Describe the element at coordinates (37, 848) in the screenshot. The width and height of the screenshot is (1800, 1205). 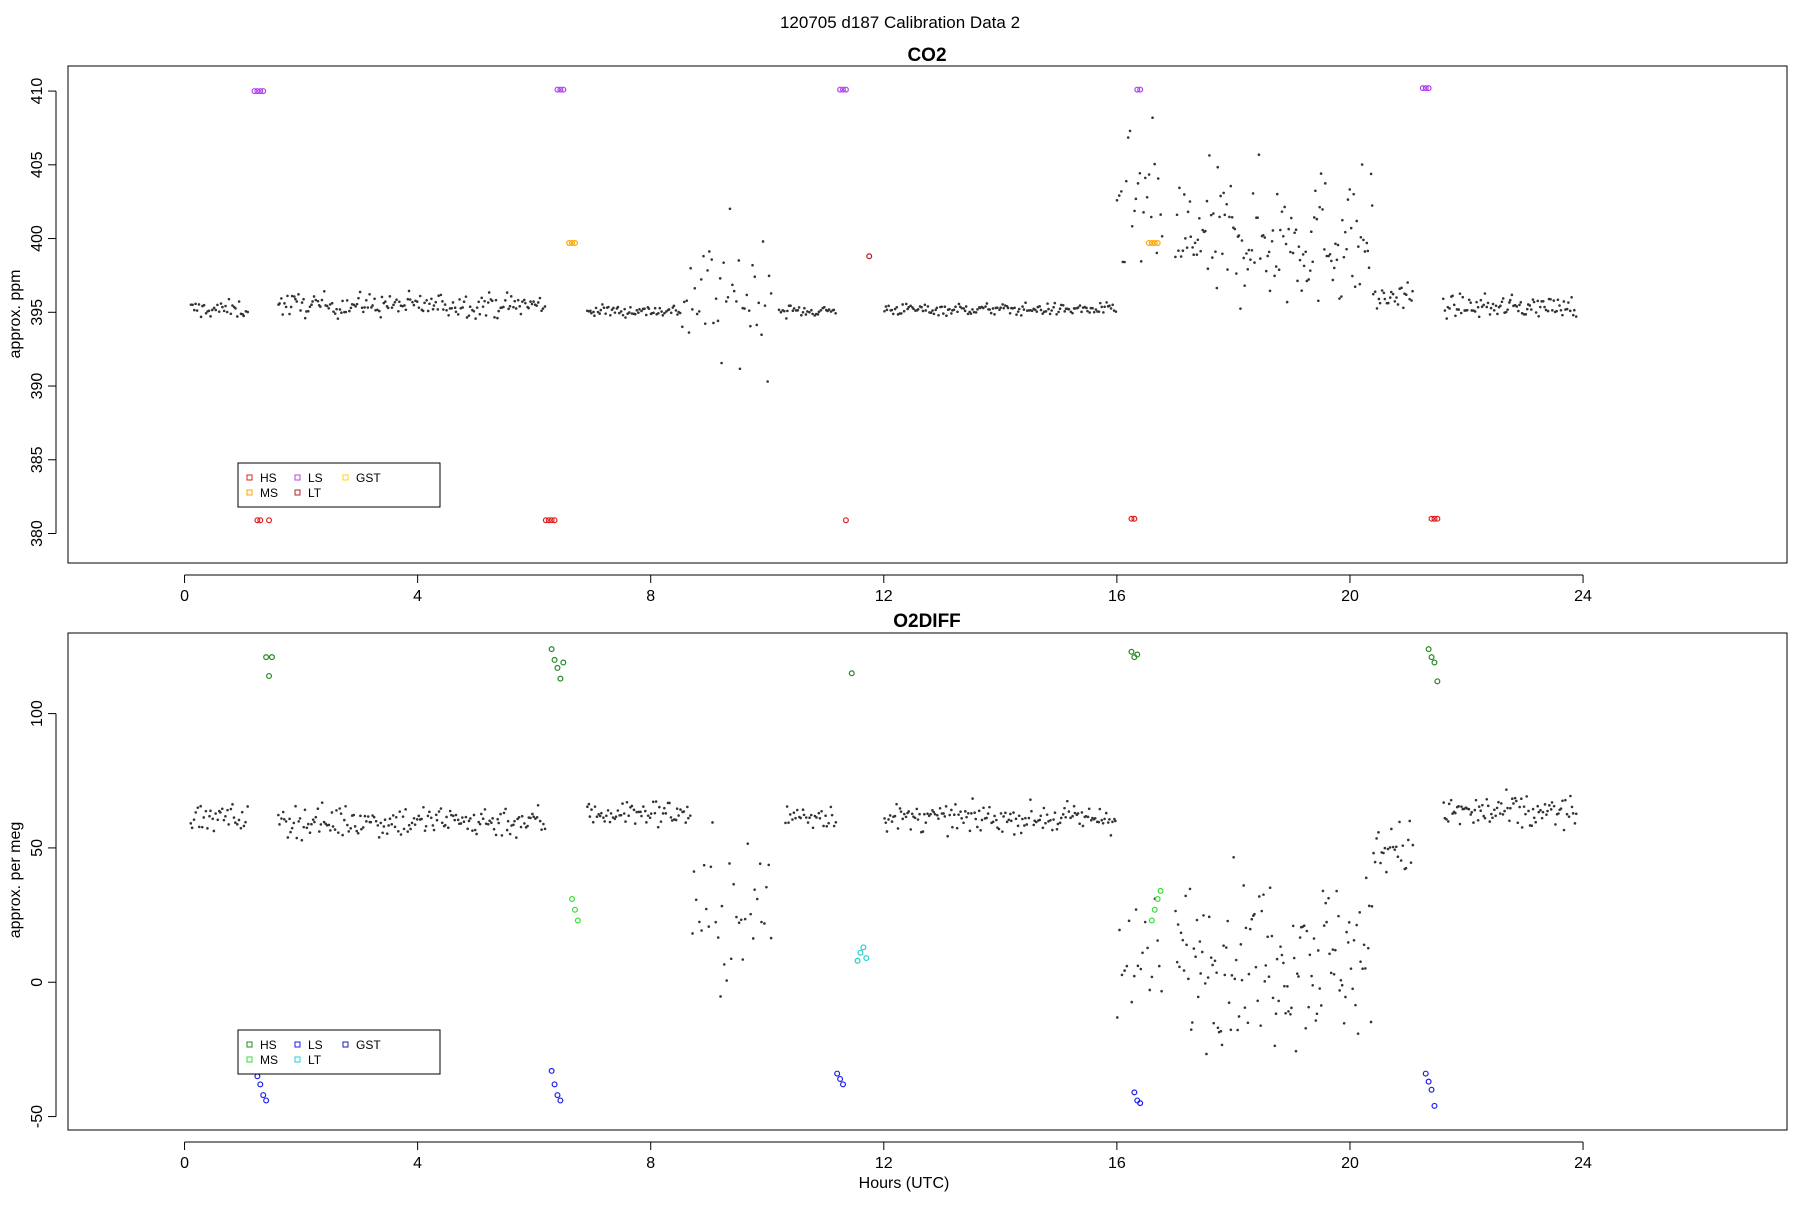
I see `o2diff-y-tick-label: 50` at that location.